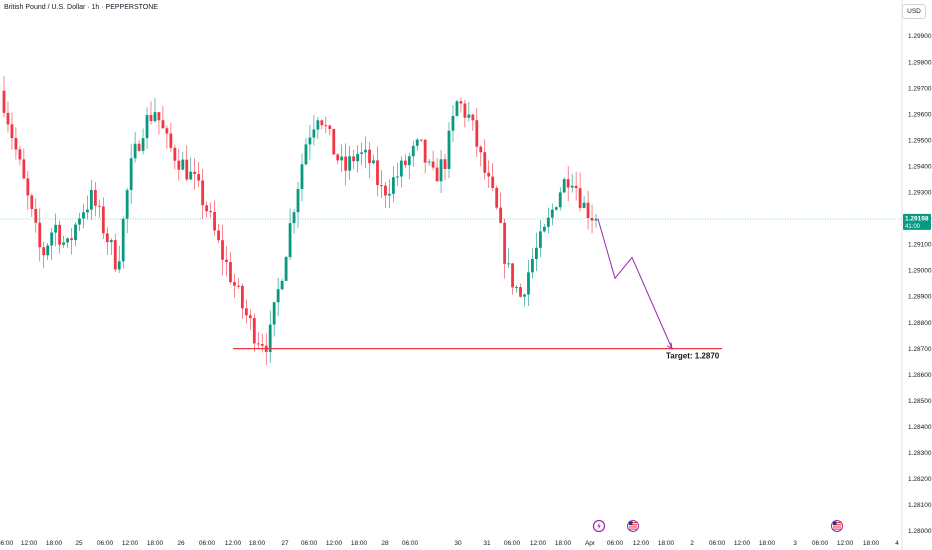  Describe the element at coordinates (458, 543) in the screenshot. I see `time-tick: 30` at that location.